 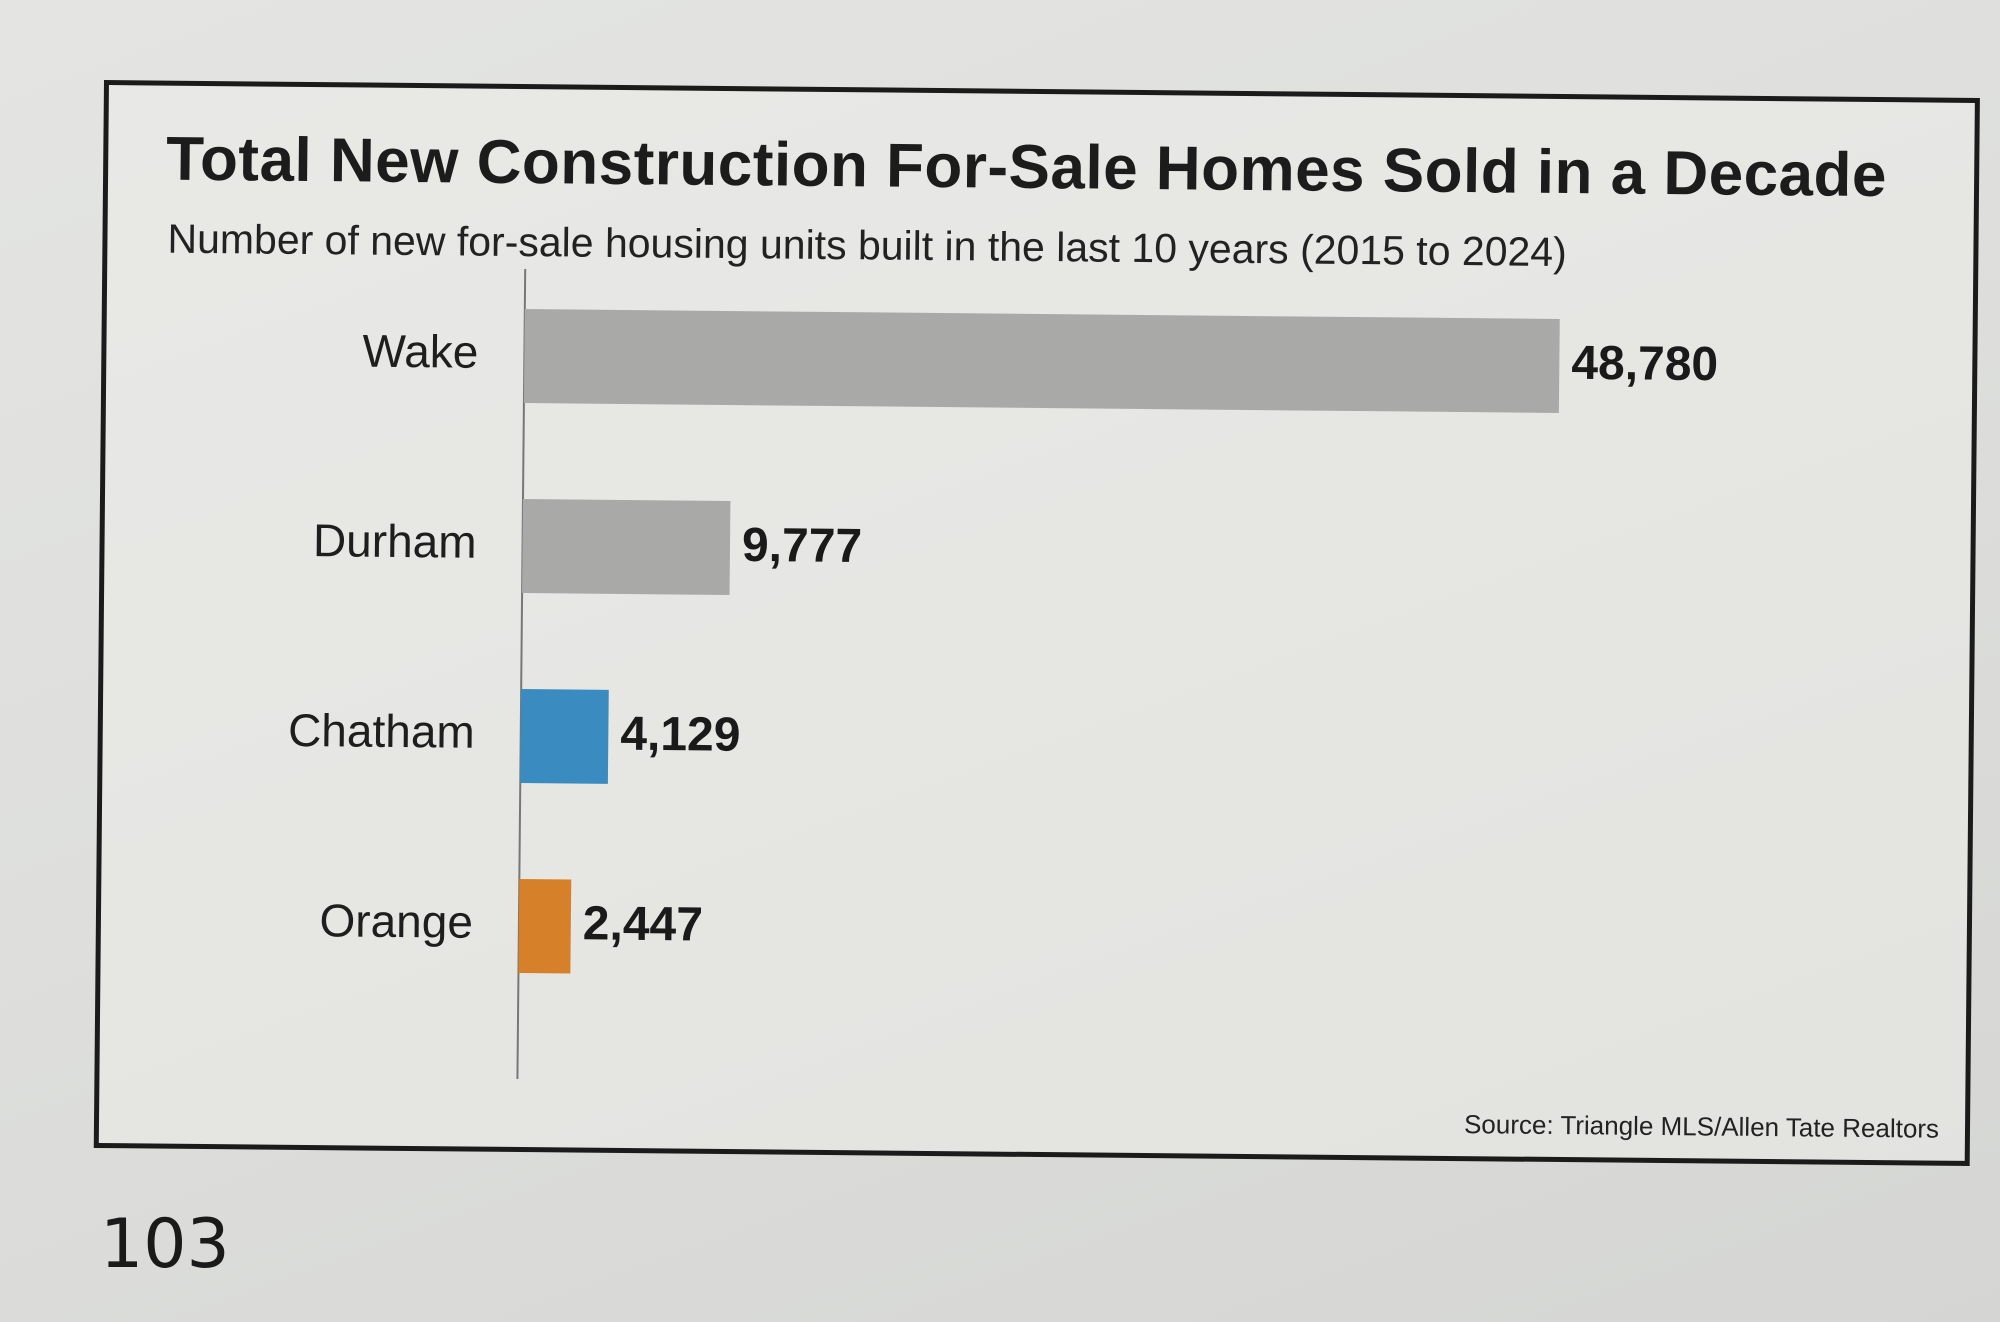 What do you see at coordinates (420, 351) in the screenshot?
I see `category-label: Wake` at bounding box center [420, 351].